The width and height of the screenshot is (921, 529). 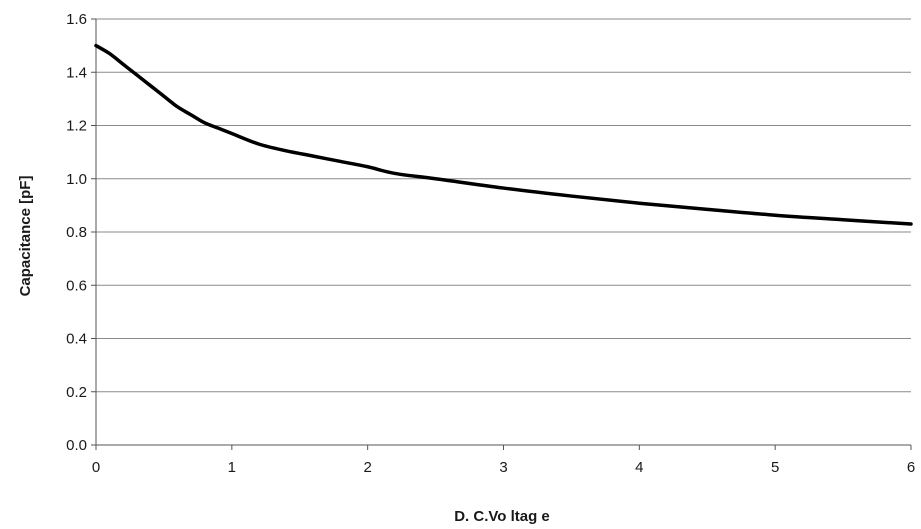 What do you see at coordinates (76, 72) in the screenshot?
I see `y-tick-label: 1.4` at bounding box center [76, 72].